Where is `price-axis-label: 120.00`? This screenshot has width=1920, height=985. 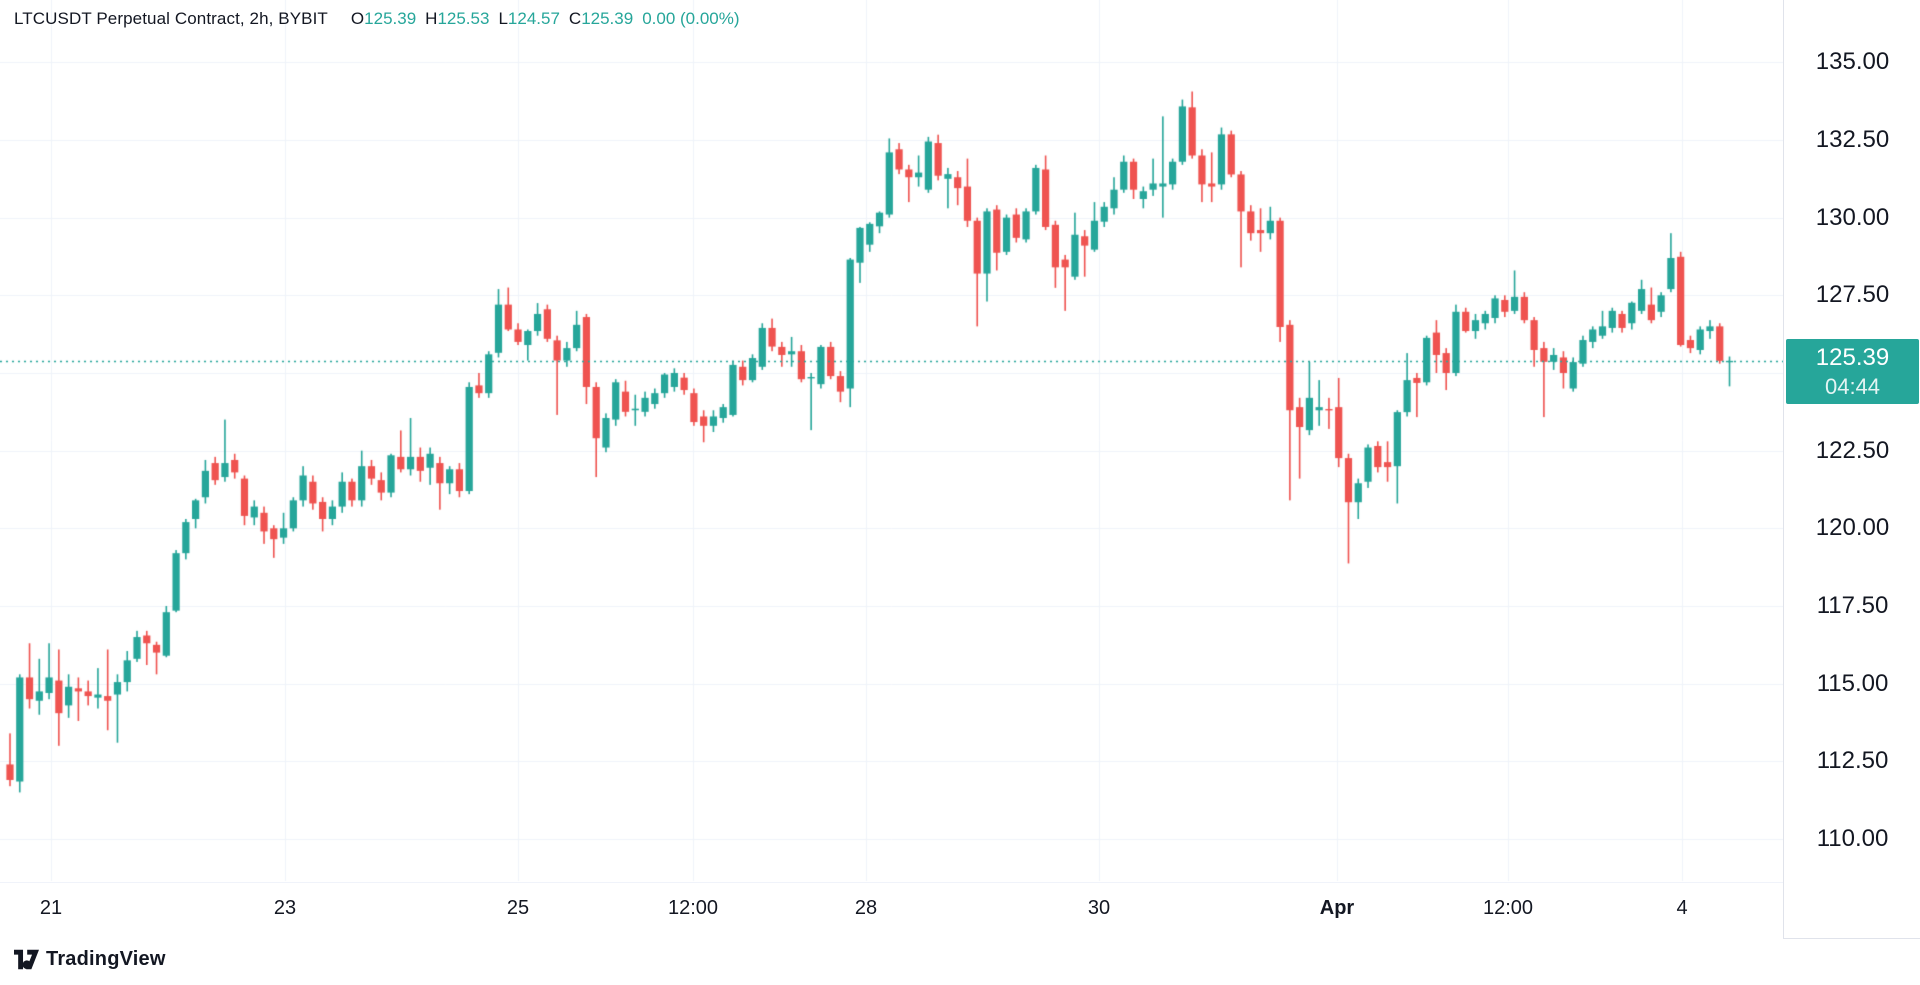 price-axis-label: 120.00 is located at coordinates (1852, 528).